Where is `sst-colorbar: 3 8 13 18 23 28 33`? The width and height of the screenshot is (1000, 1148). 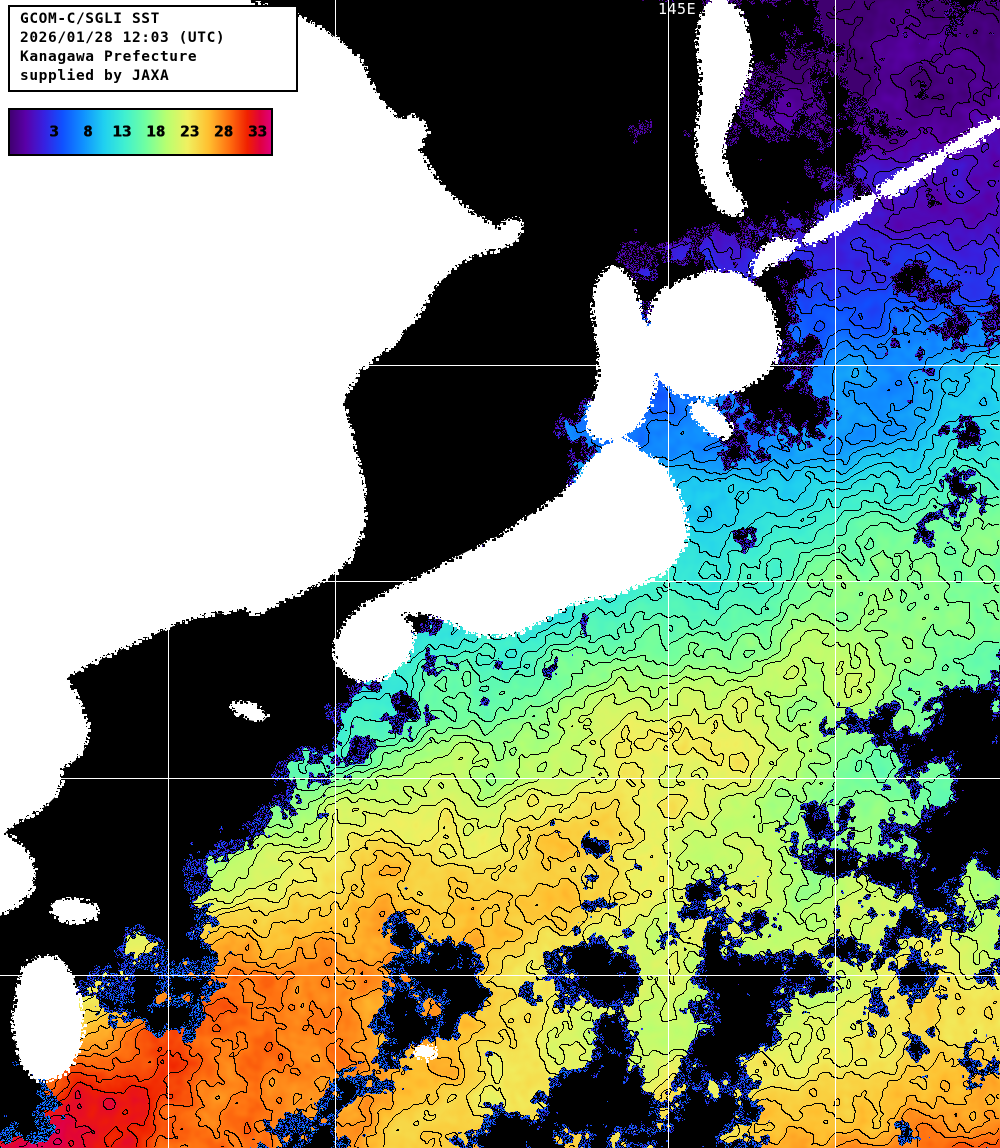
sst-colorbar: 3 8 13 18 23 28 33 is located at coordinates (140, 132).